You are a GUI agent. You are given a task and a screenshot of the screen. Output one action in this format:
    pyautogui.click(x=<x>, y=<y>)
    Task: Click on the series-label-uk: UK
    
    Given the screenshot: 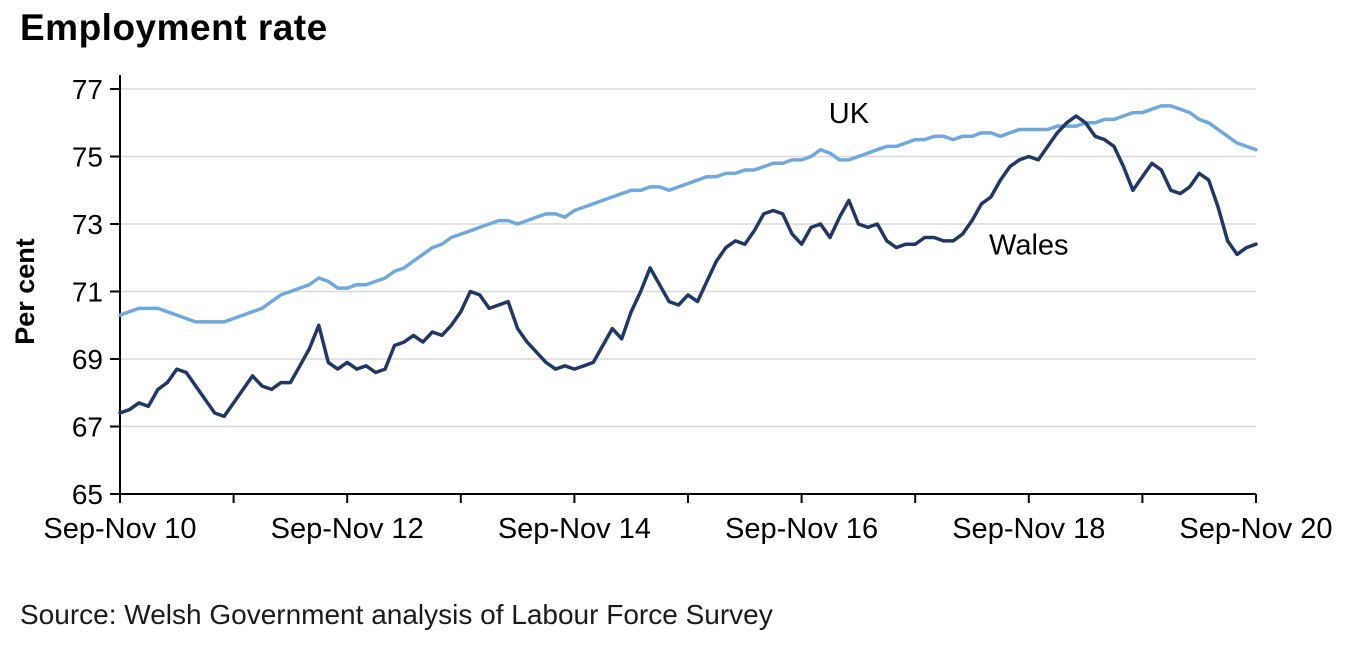 What is the action you would take?
    pyautogui.click(x=849, y=113)
    